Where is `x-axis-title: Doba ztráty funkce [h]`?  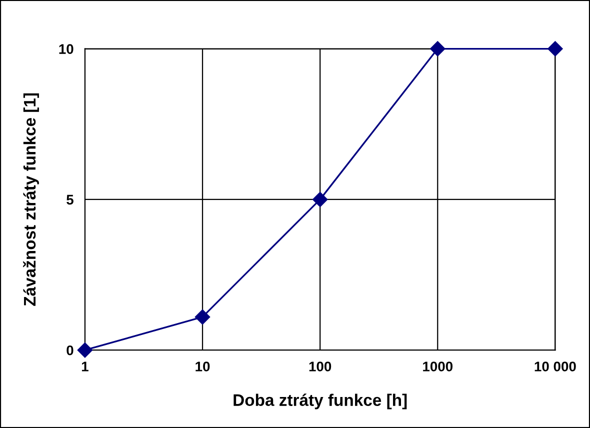
x-axis-title: Doba ztráty funkce [h] is located at coordinates (320, 402).